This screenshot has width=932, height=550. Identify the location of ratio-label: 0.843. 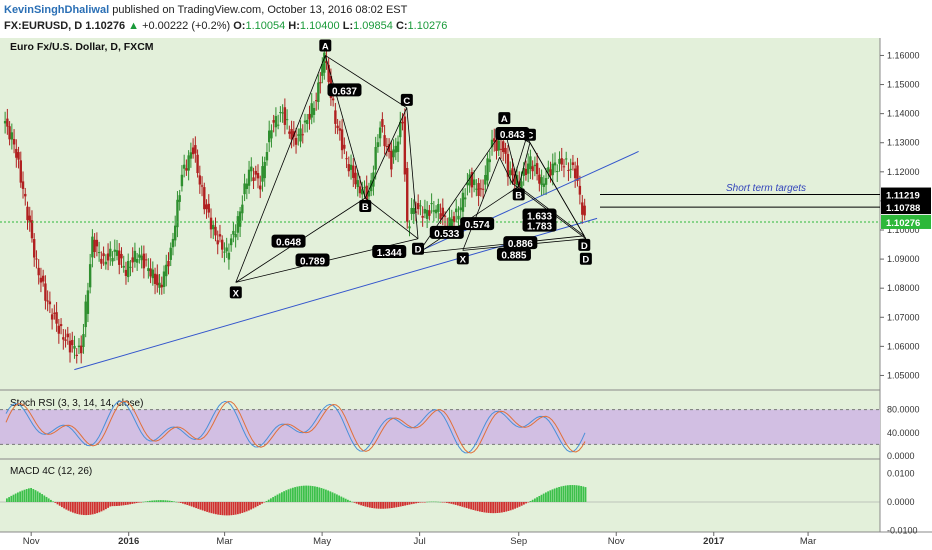
(512, 135).